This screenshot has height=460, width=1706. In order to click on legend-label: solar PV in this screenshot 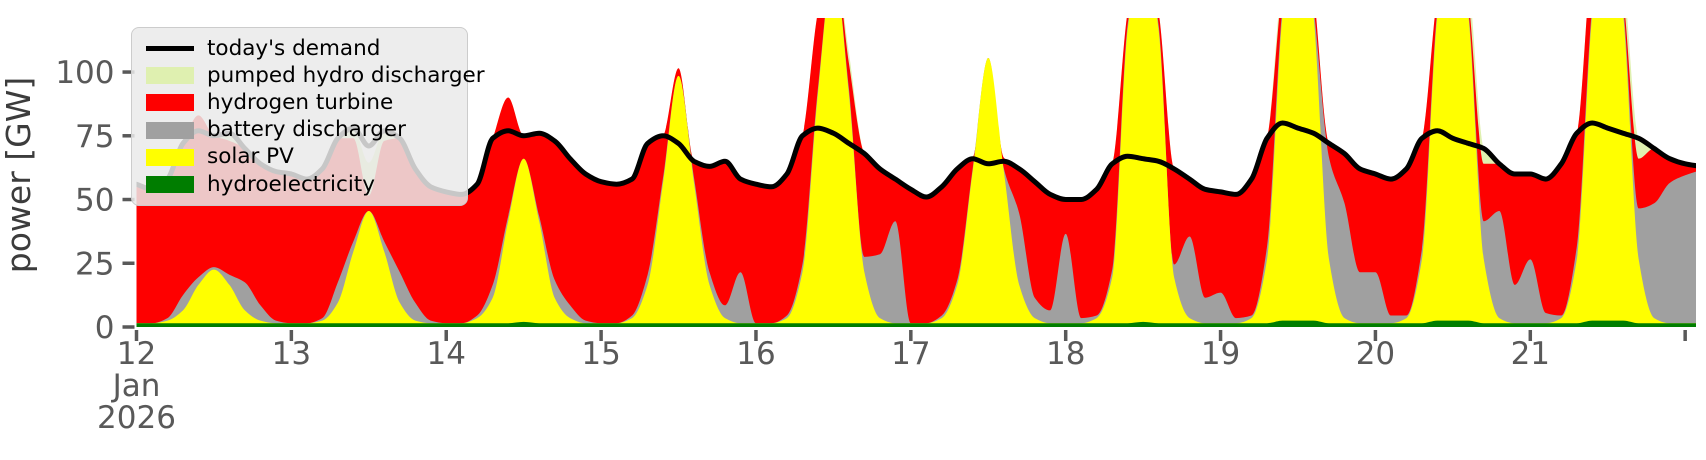, I will do `click(250, 157)`.